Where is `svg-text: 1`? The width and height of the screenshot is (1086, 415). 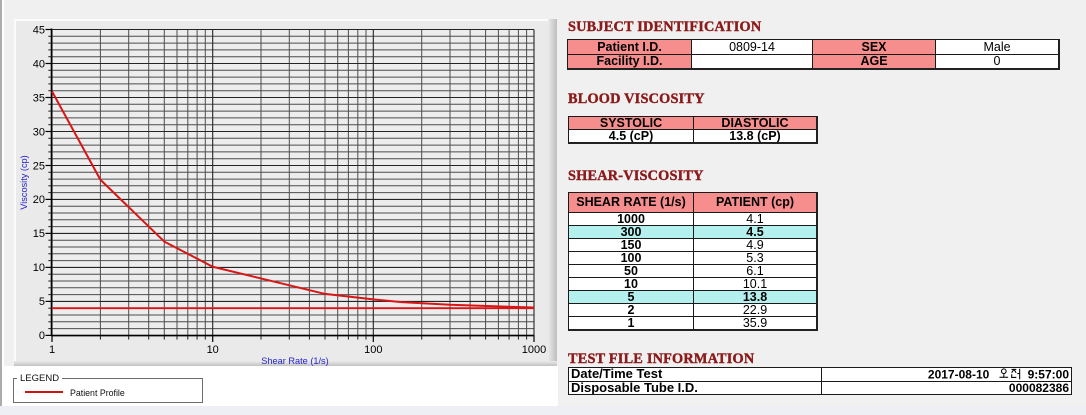 svg-text: 1 is located at coordinates (52, 350).